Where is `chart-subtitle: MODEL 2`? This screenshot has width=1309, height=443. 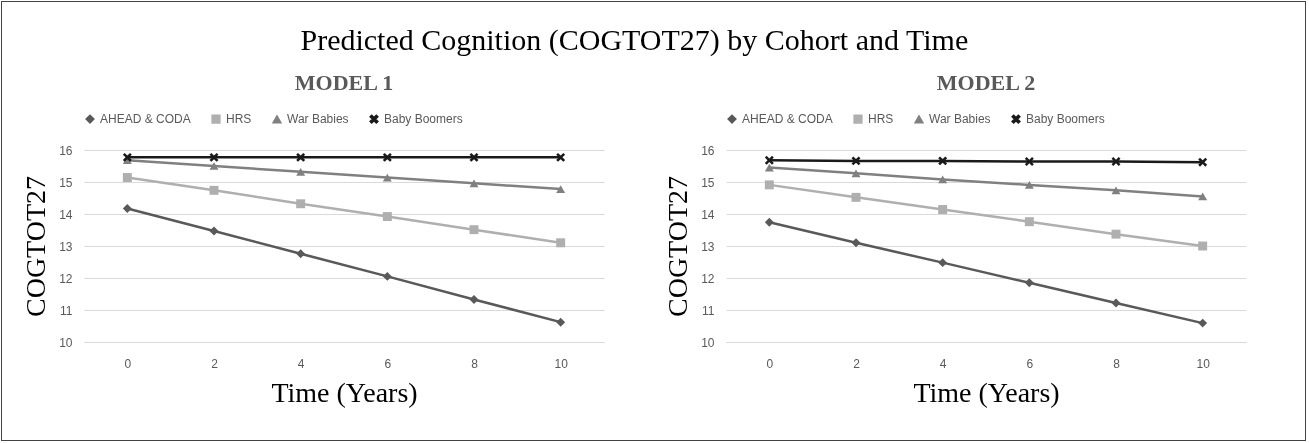 chart-subtitle: MODEL 2 is located at coordinates (986, 82).